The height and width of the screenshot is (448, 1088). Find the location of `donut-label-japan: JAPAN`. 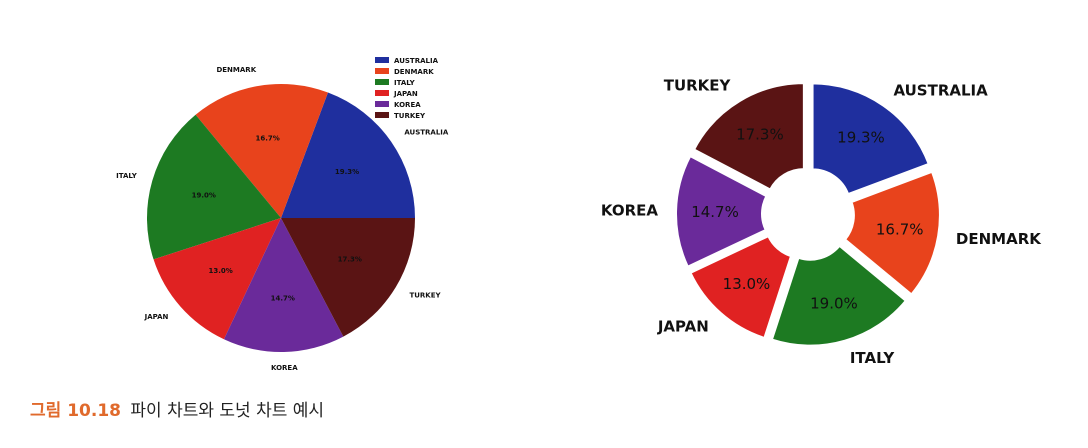

donut-label-japan: JAPAN is located at coordinates (683, 327).